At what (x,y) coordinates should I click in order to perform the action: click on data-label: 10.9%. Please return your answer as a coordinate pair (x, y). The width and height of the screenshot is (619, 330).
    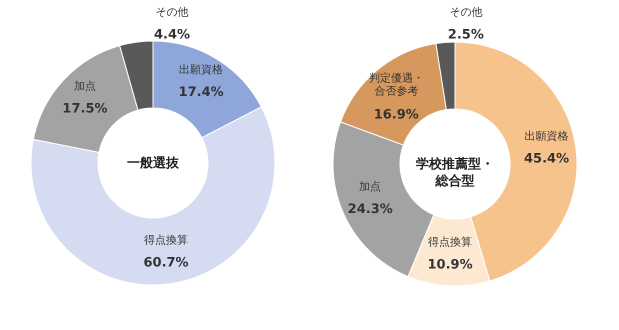
    Looking at the image, I should click on (450, 264).